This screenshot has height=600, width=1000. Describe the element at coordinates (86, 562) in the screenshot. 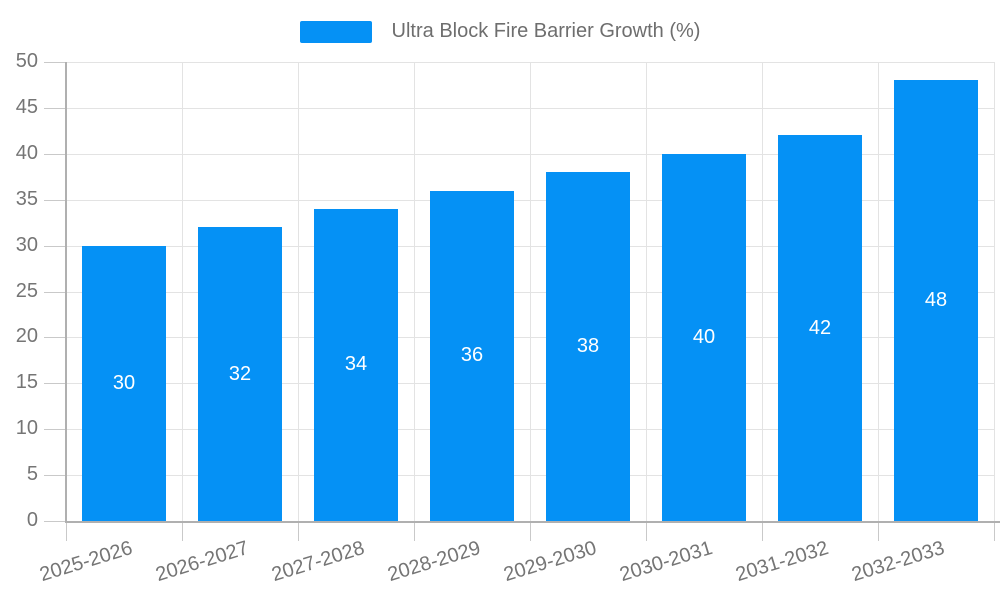

I see `x-axis-category-label: 2025-2026` at that location.